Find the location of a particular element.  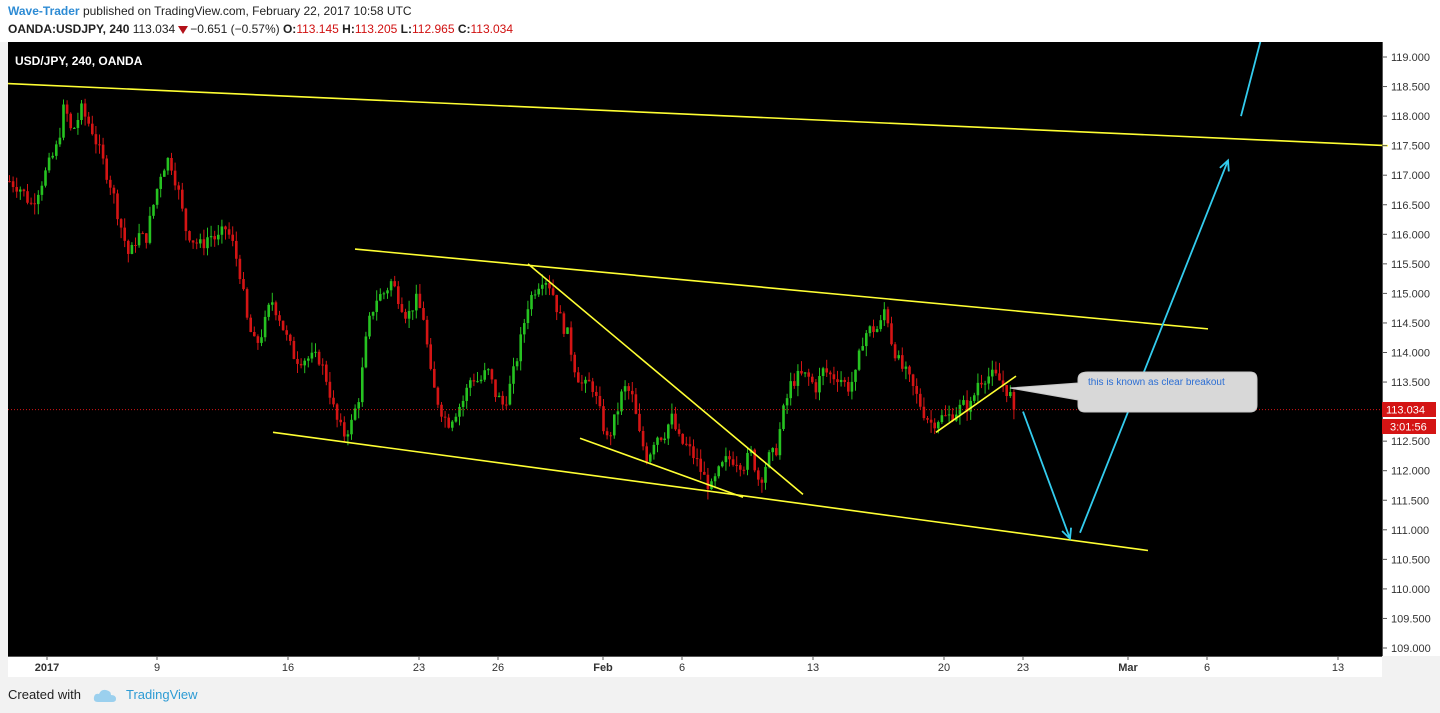

symbol-label: OANDA:USDJPY, 240 is located at coordinates (69, 29).